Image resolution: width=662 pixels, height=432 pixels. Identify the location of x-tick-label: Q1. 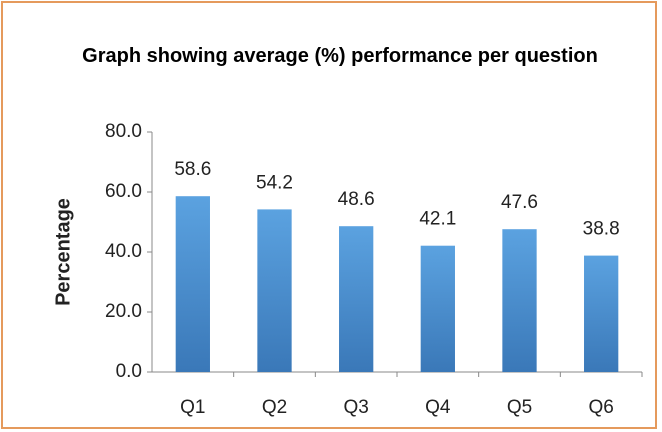
(192, 407).